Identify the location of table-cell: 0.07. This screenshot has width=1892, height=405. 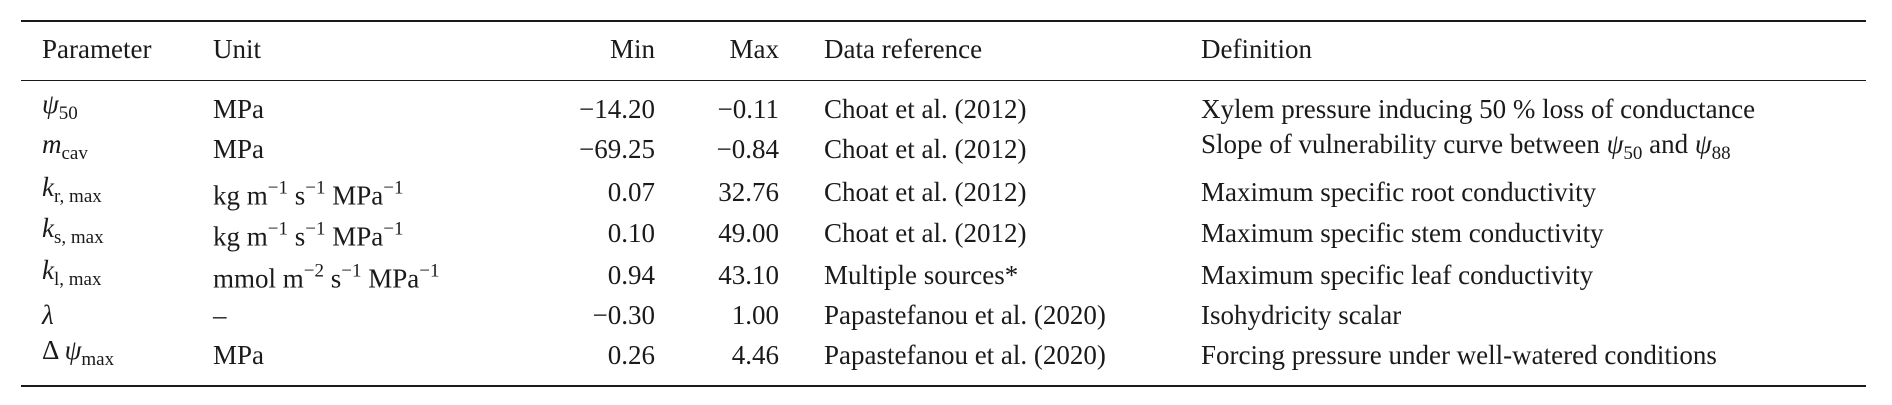
(631, 192).